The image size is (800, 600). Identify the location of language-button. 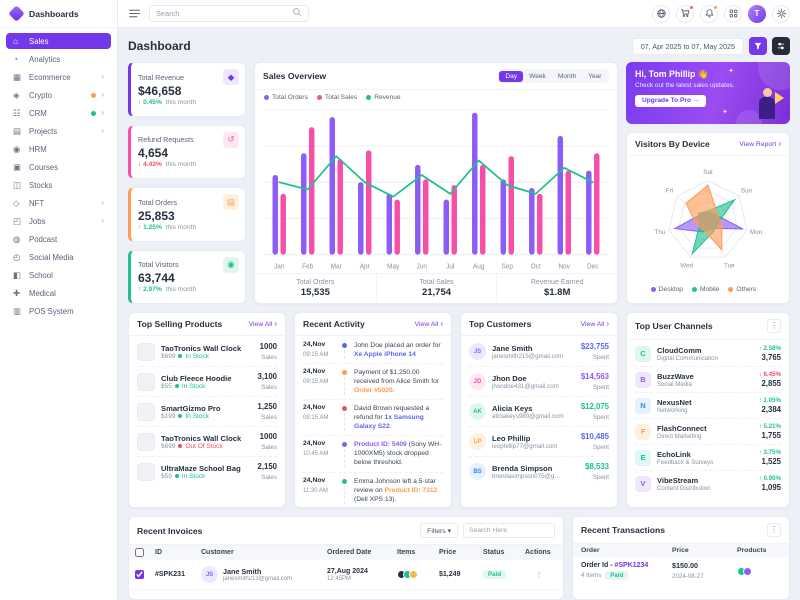
(661, 13).